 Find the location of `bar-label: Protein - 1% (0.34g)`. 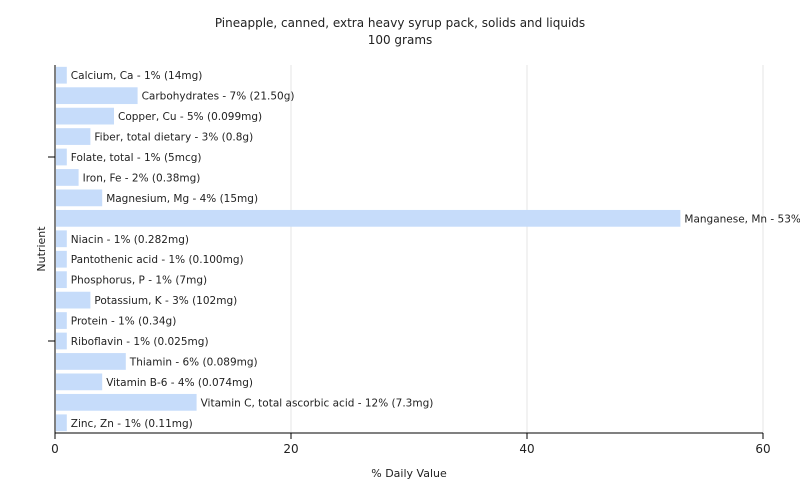

bar-label: Protein - 1% (0.34g) is located at coordinates (124, 322).